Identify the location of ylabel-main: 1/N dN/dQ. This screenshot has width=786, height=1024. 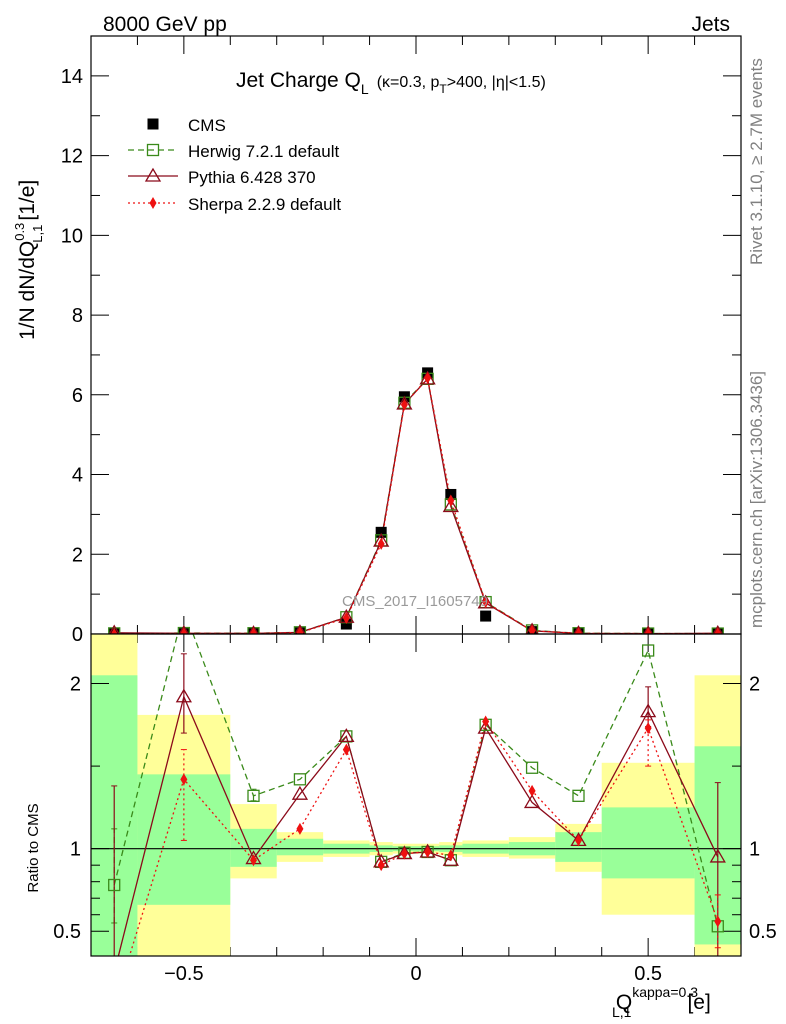
(27, 290).